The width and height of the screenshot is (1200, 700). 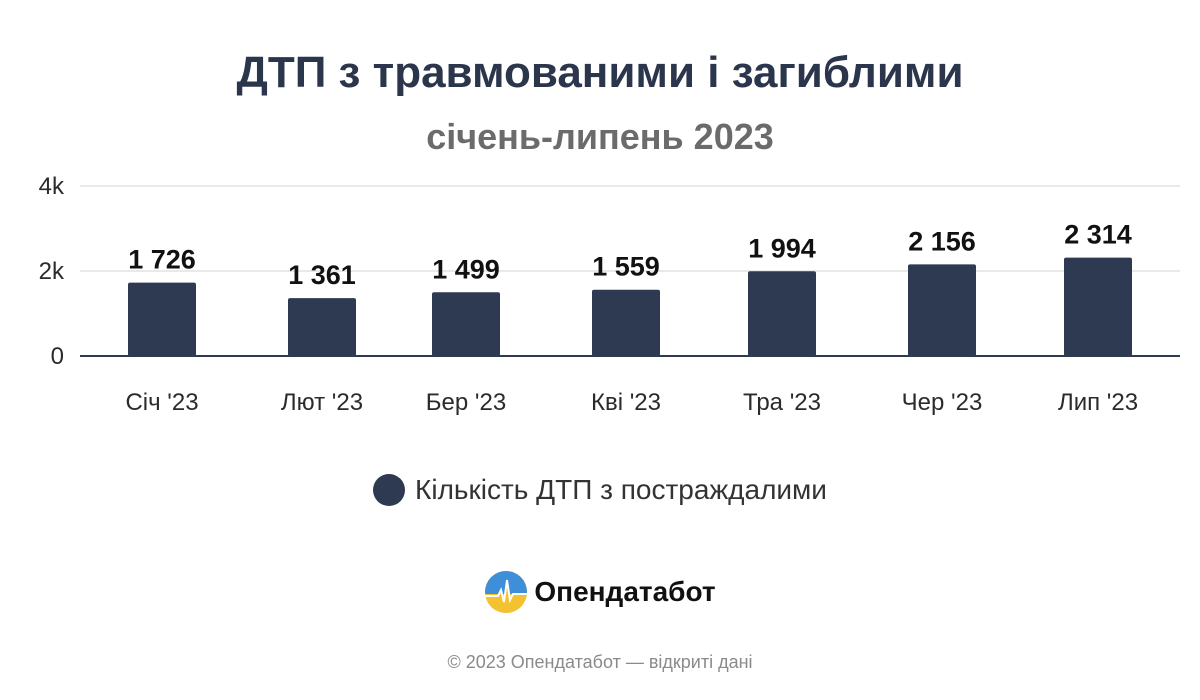 I want to click on brand: Опендатабот, so click(x=600, y=592).